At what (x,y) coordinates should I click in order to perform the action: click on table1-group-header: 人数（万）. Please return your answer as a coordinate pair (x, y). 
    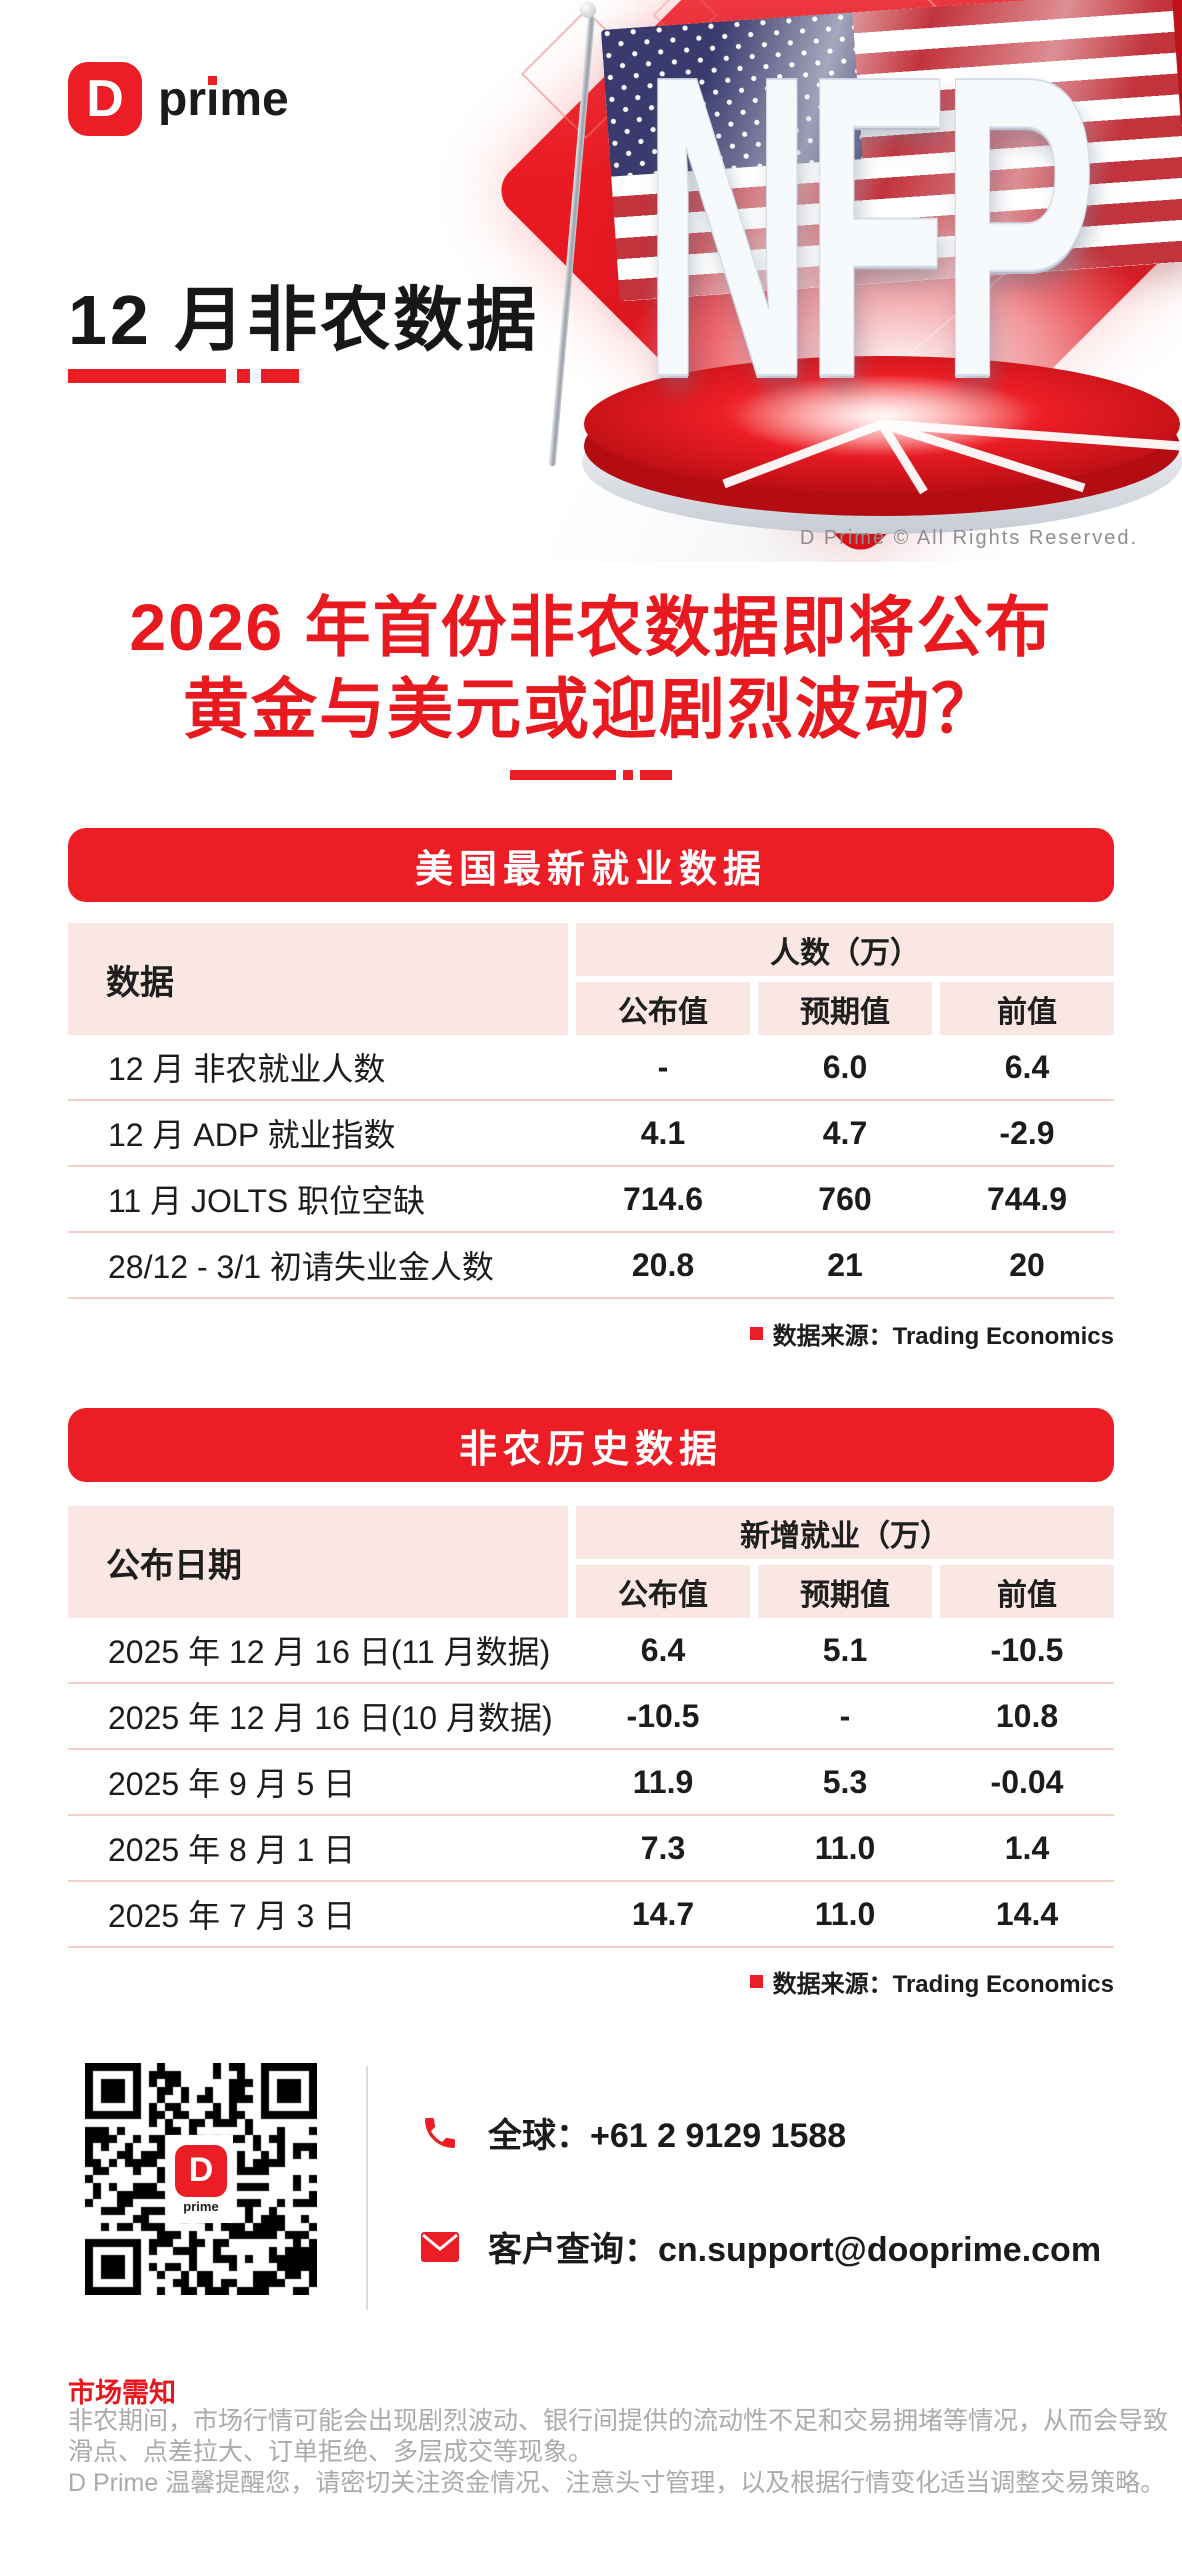
    Looking at the image, I should click on (845, 949).